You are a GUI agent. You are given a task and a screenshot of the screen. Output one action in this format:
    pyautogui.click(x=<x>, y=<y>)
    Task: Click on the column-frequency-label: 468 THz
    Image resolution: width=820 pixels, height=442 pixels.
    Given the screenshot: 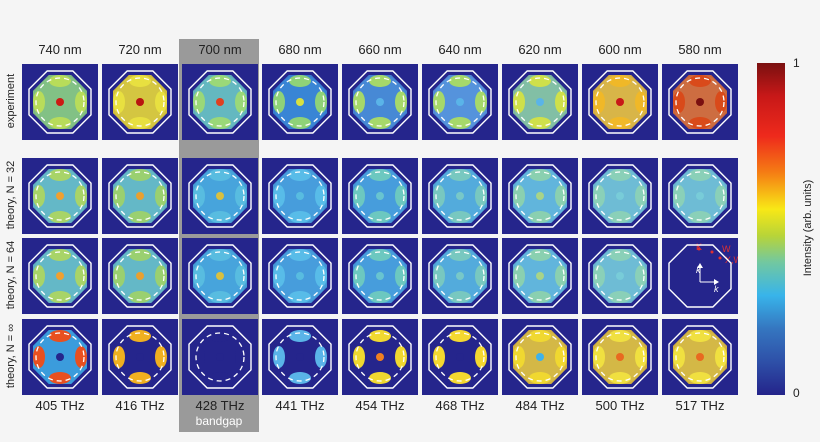 What is the action you would take?
    pyautogui.click(x=460, y=405)
    